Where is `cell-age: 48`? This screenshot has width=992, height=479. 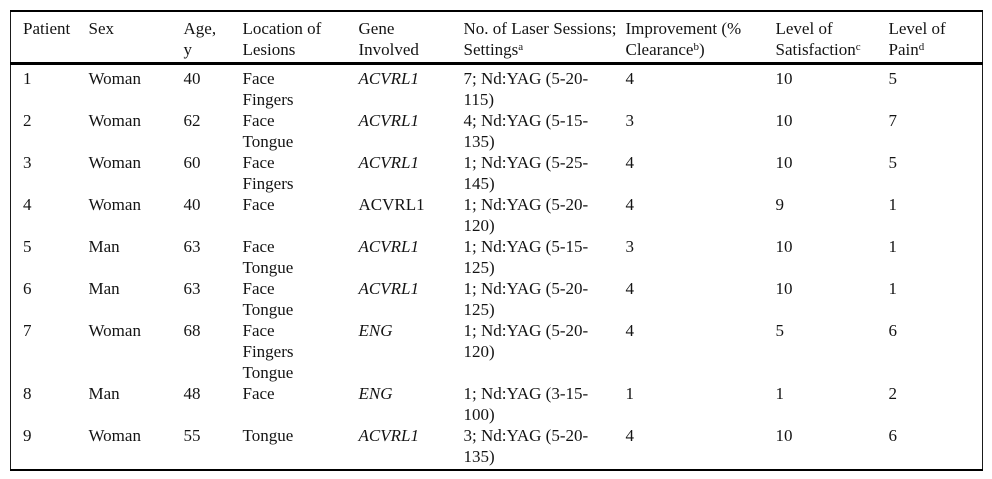
cell-age: 48 is located at coordinates (192, 393).